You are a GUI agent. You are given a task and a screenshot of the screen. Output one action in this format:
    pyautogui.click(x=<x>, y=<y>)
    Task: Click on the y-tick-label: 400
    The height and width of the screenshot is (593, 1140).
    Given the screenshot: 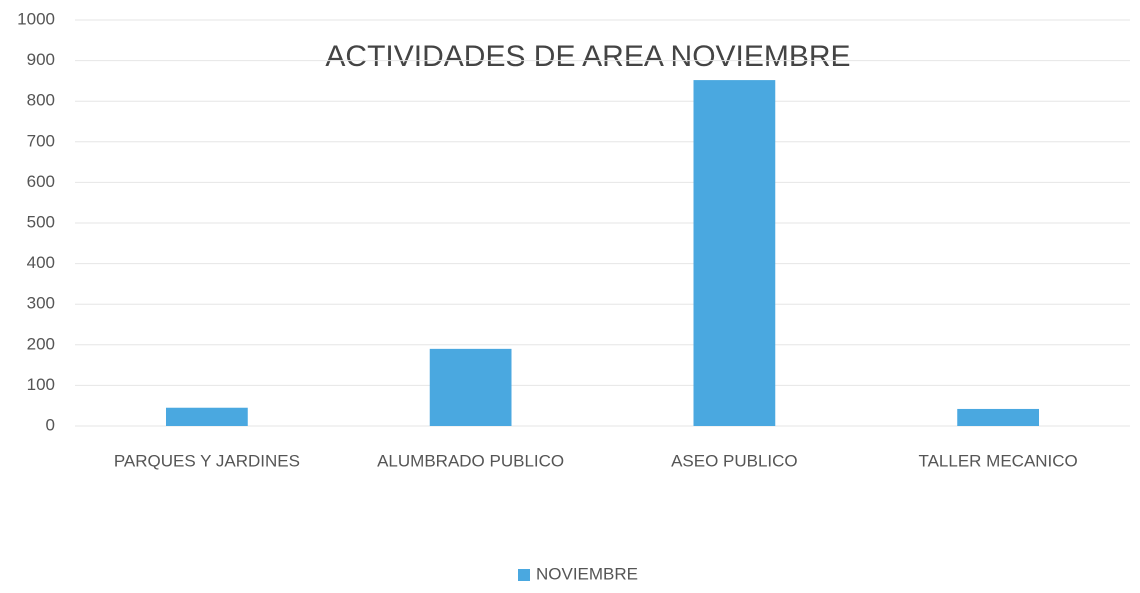 What is the action you would take?
    pyautogui.click(x=41, y=262)
    